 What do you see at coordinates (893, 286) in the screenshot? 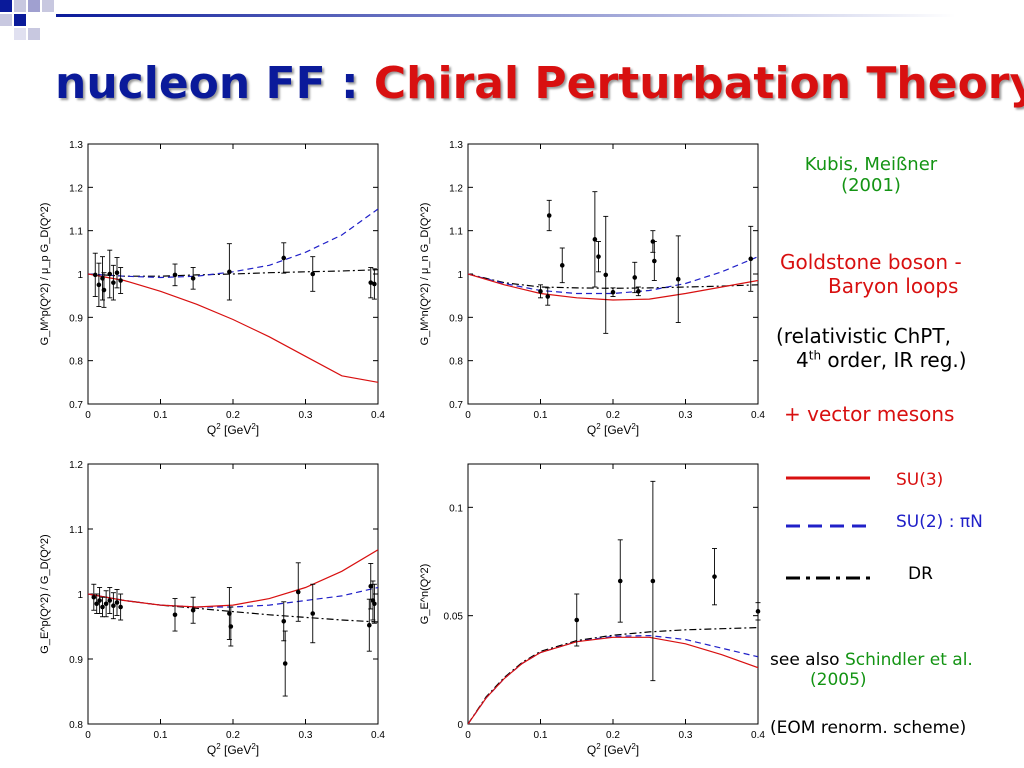
I see `loops-line2: Baryon loops` at bounding box center [893, 286].